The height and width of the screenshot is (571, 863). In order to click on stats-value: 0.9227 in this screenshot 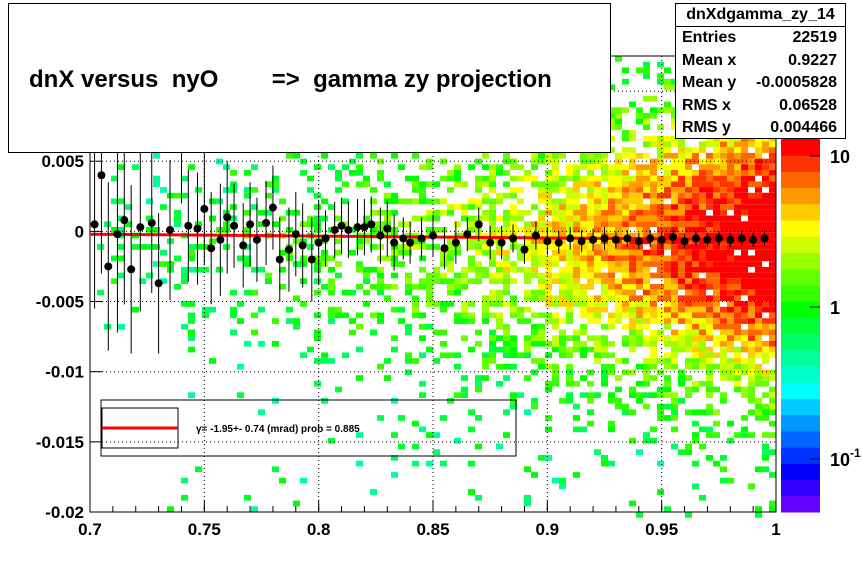, I will do `click(812, 60)`.